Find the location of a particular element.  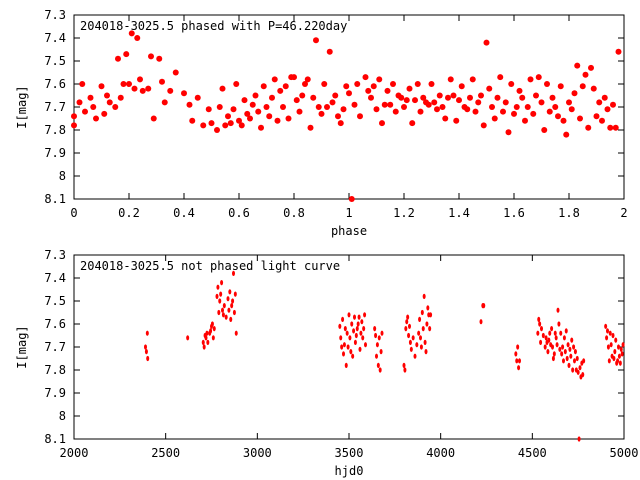

panel-1-x-tick-label: 0.2 is located at coordinates (129, 213).